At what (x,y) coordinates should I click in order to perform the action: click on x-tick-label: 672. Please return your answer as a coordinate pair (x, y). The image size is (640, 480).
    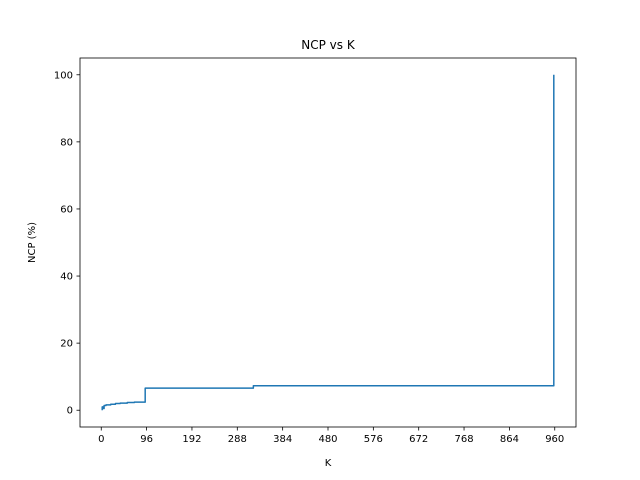
    Looking at the image, I should click on (418, 439).